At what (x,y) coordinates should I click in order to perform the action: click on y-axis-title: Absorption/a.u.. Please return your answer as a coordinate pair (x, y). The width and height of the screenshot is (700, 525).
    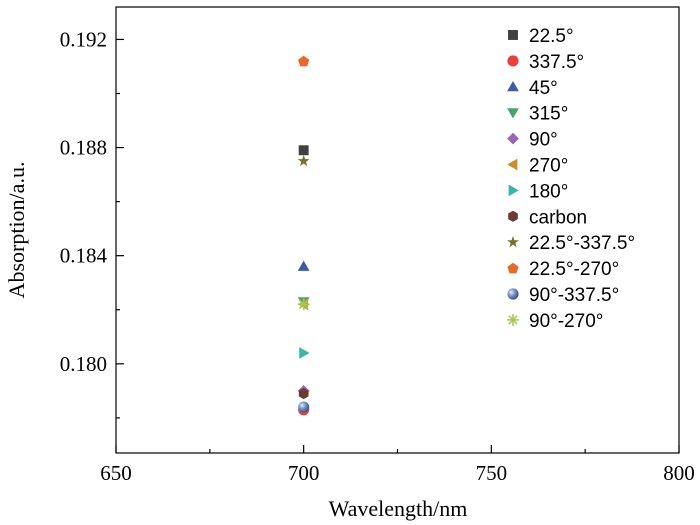
    Looking at the image, I should click on (16, 230).